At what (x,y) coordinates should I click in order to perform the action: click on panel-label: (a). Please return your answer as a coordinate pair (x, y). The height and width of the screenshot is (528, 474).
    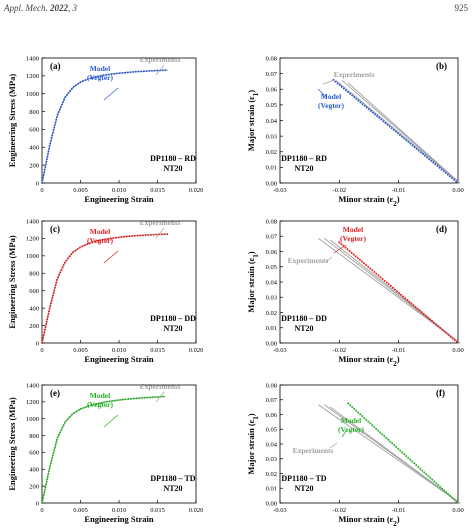
    Looking at the image, I should click on (55, 66).